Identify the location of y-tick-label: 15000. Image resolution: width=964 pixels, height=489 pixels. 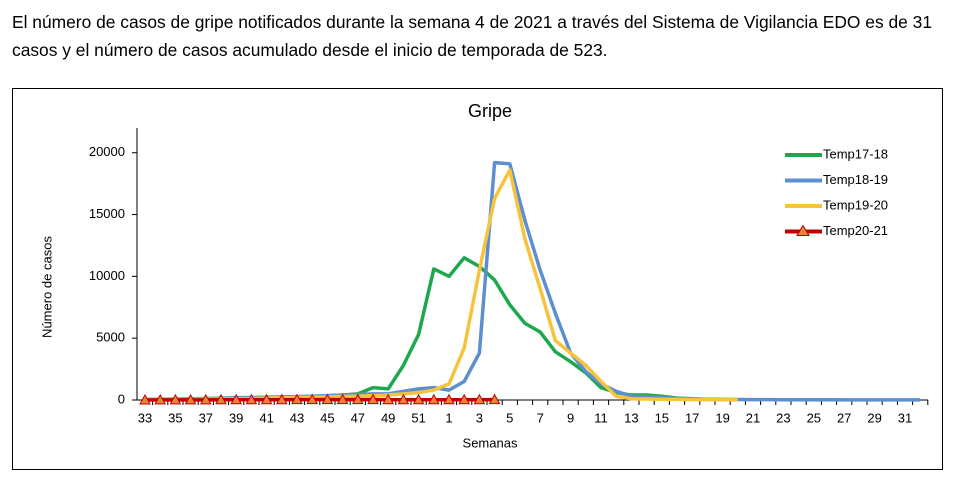
(107, 213).